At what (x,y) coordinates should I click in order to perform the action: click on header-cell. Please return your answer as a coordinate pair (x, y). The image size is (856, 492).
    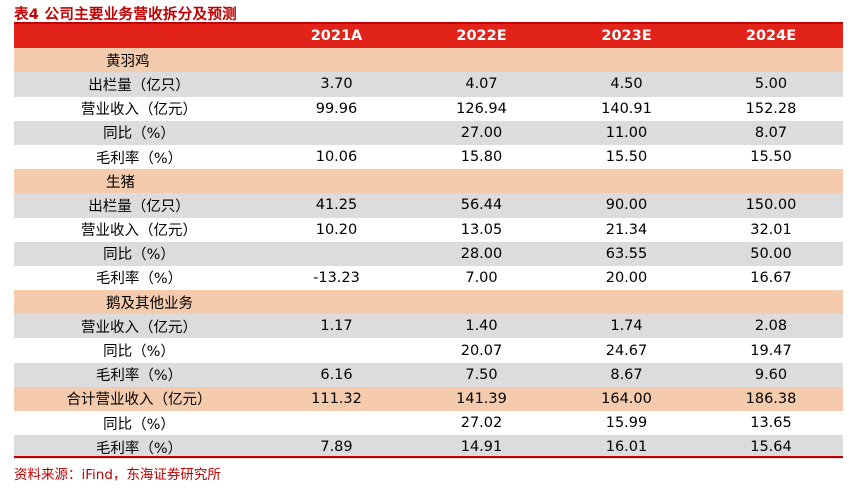
    Looking at the image, I should click on (139, 36).